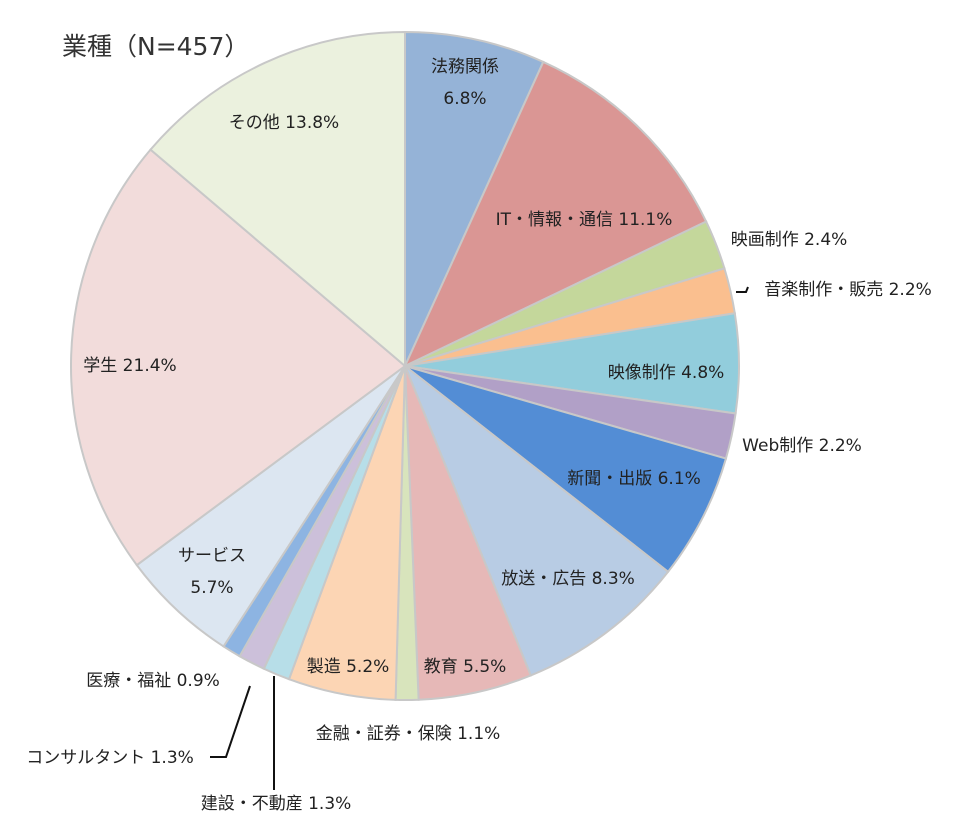  I want to click on data-label-line: その他 13.8%, so click(284, 123).